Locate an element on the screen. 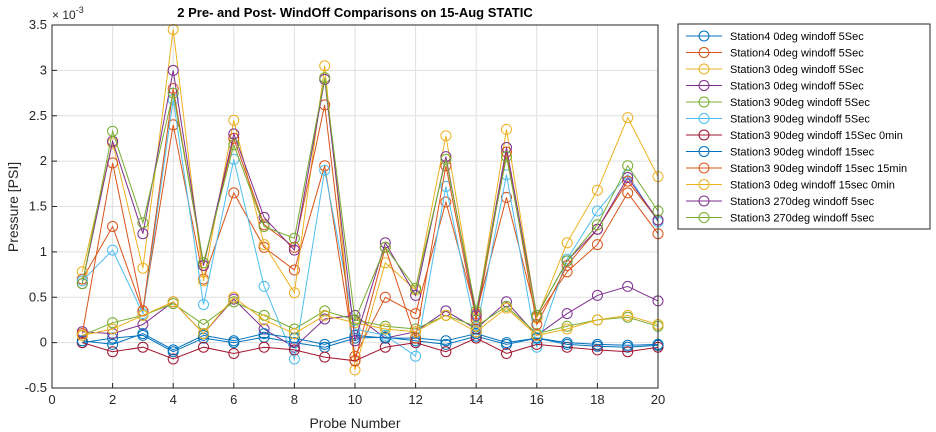 The image size is (936, 432). x-tick-label: 20 is located at coordinates (658, 399).